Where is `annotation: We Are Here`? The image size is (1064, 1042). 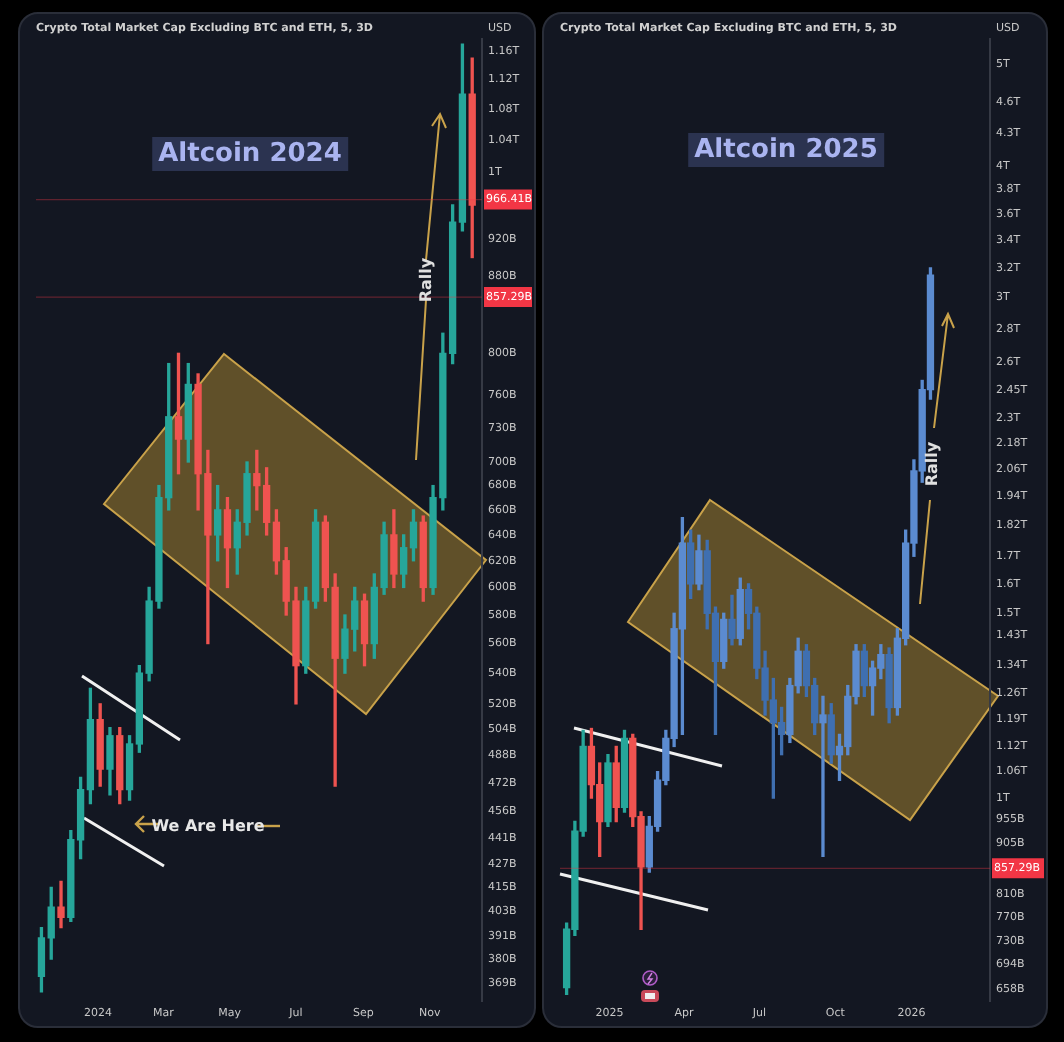
annotation: We Are Here is located at coordinates (208, 826).